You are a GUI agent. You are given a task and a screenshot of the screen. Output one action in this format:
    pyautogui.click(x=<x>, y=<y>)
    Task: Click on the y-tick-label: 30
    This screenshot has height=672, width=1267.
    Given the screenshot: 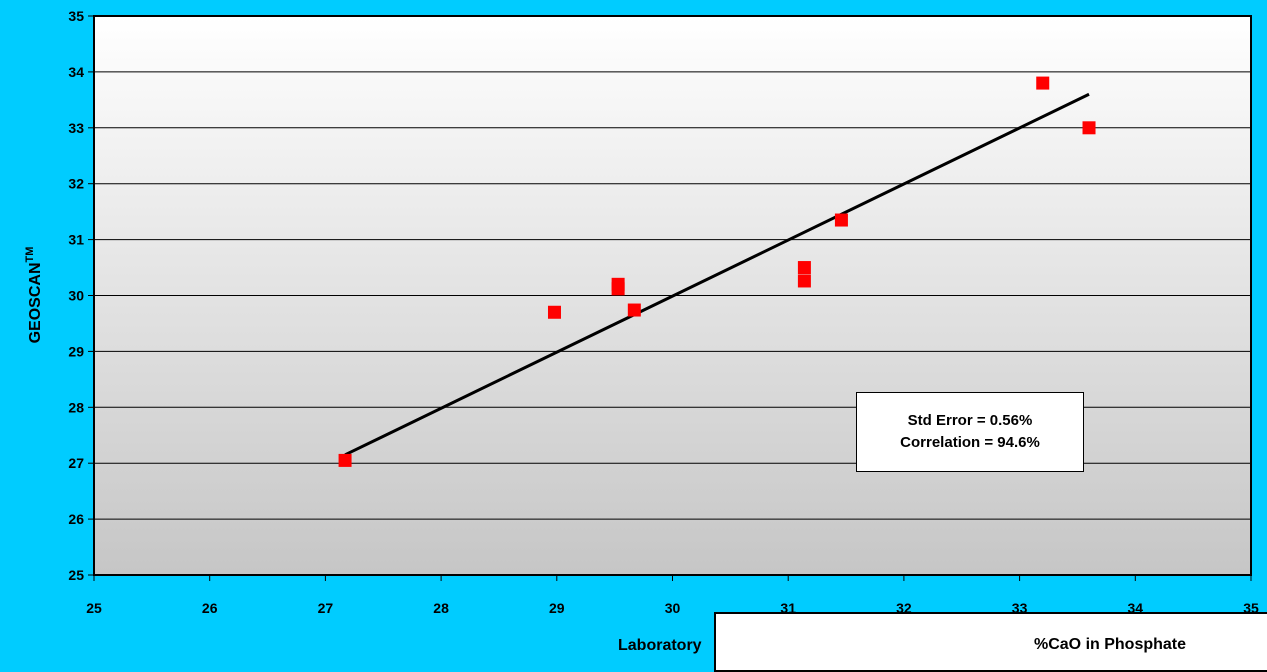 What is the action you would take?
    pyautogui.click(x=76, y=296)
    